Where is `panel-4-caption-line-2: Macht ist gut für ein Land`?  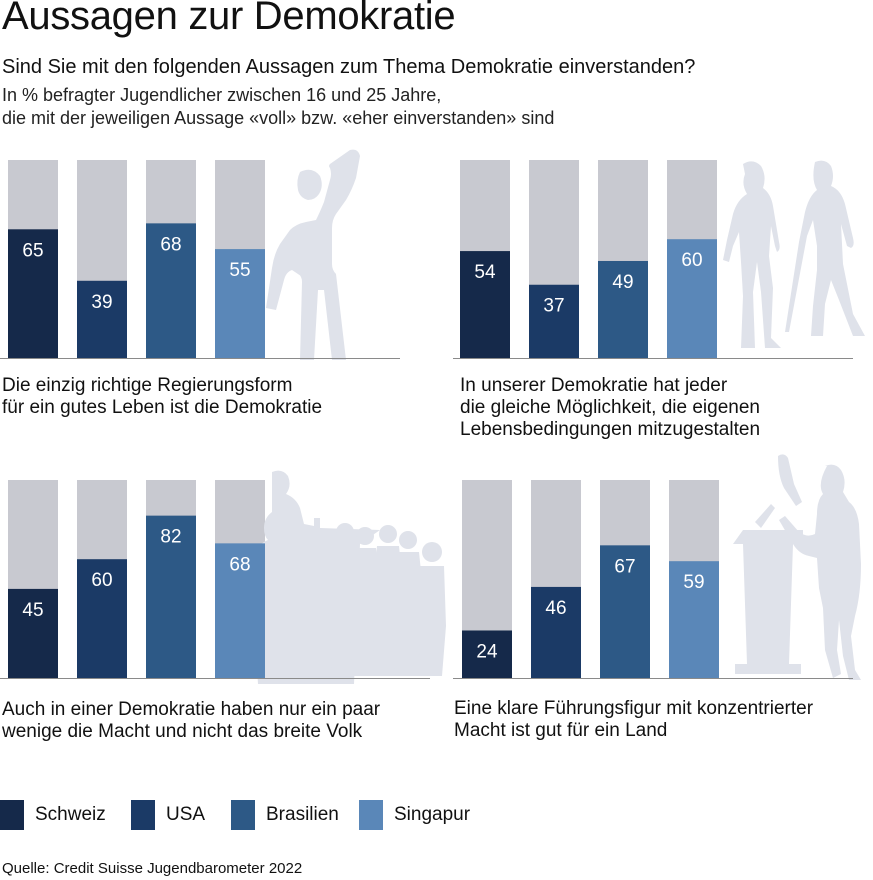
panel-4-caption-line-2: Macht ist gut für ein Land is located at coordinates (561, 730).